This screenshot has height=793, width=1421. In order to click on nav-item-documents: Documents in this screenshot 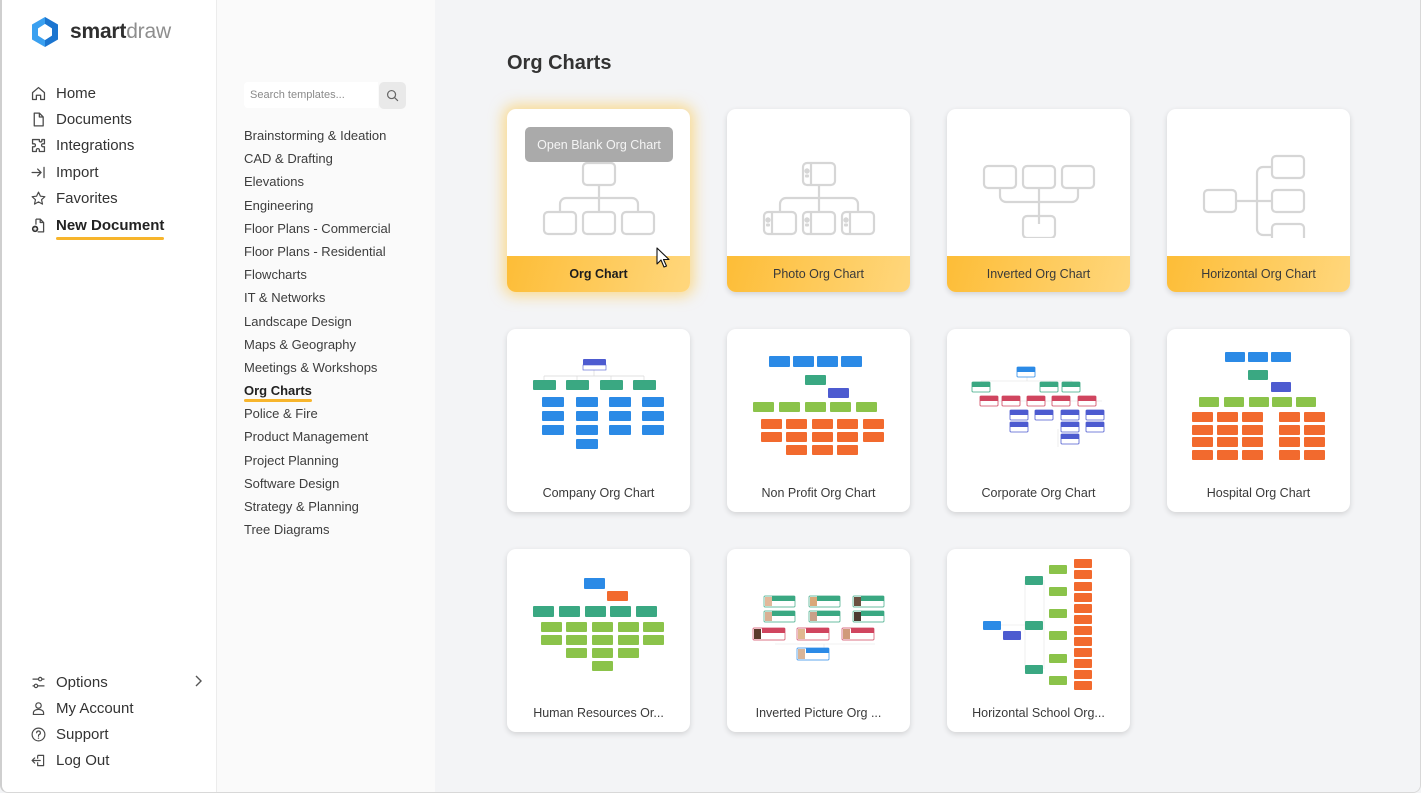, I will do `click(96, 119)`.